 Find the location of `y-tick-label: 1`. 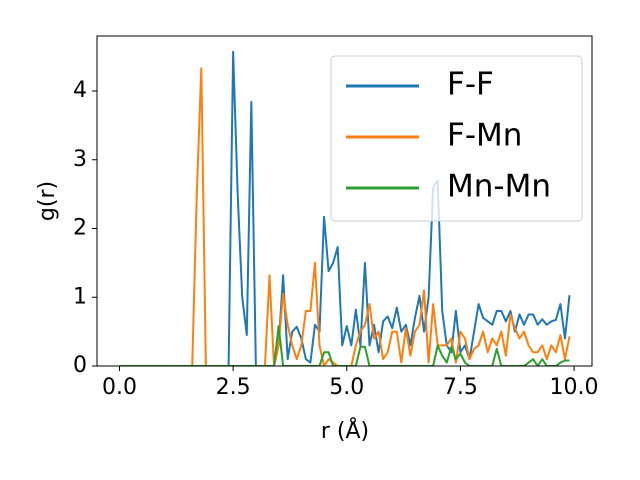

y-tick-label: 1 is located at coordinates (80, 296).